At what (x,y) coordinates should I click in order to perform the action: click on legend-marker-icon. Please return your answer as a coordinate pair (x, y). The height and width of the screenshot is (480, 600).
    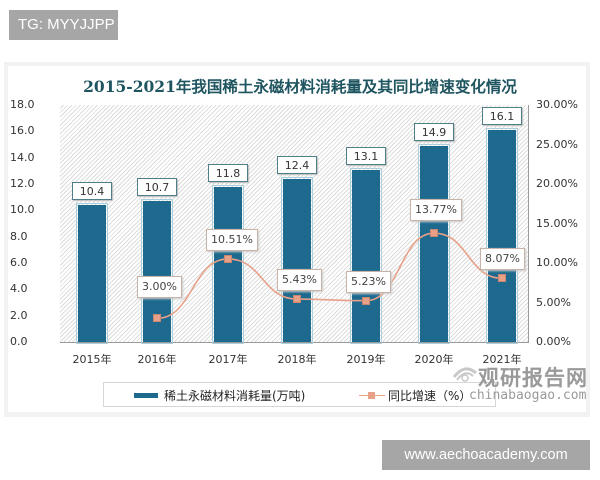
    Looking at the image, I should click on (371, 395).